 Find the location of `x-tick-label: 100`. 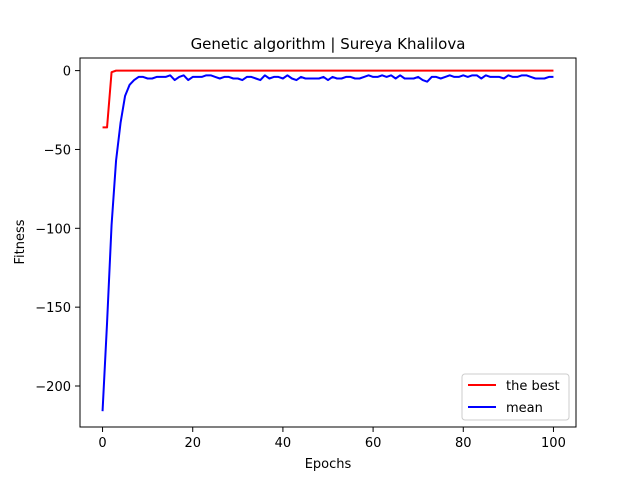

x-tick-label: 100 is located at coordinates (553, 443).